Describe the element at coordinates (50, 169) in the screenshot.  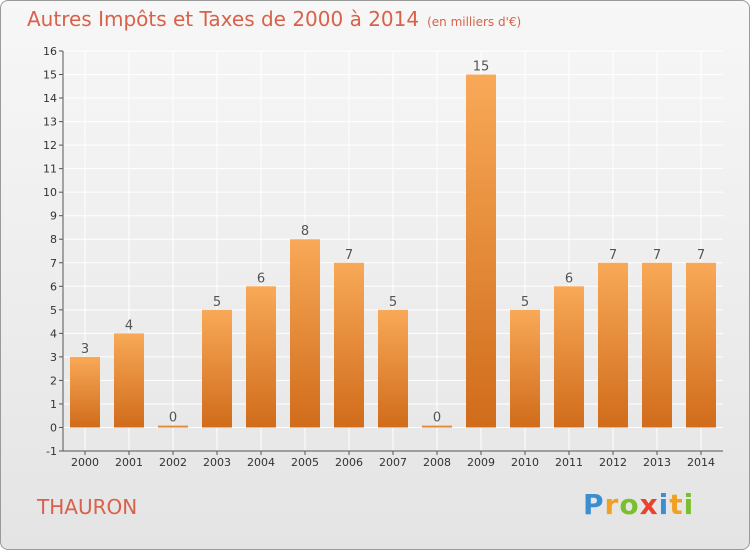
I see `y-tick-label: 11` at that location.